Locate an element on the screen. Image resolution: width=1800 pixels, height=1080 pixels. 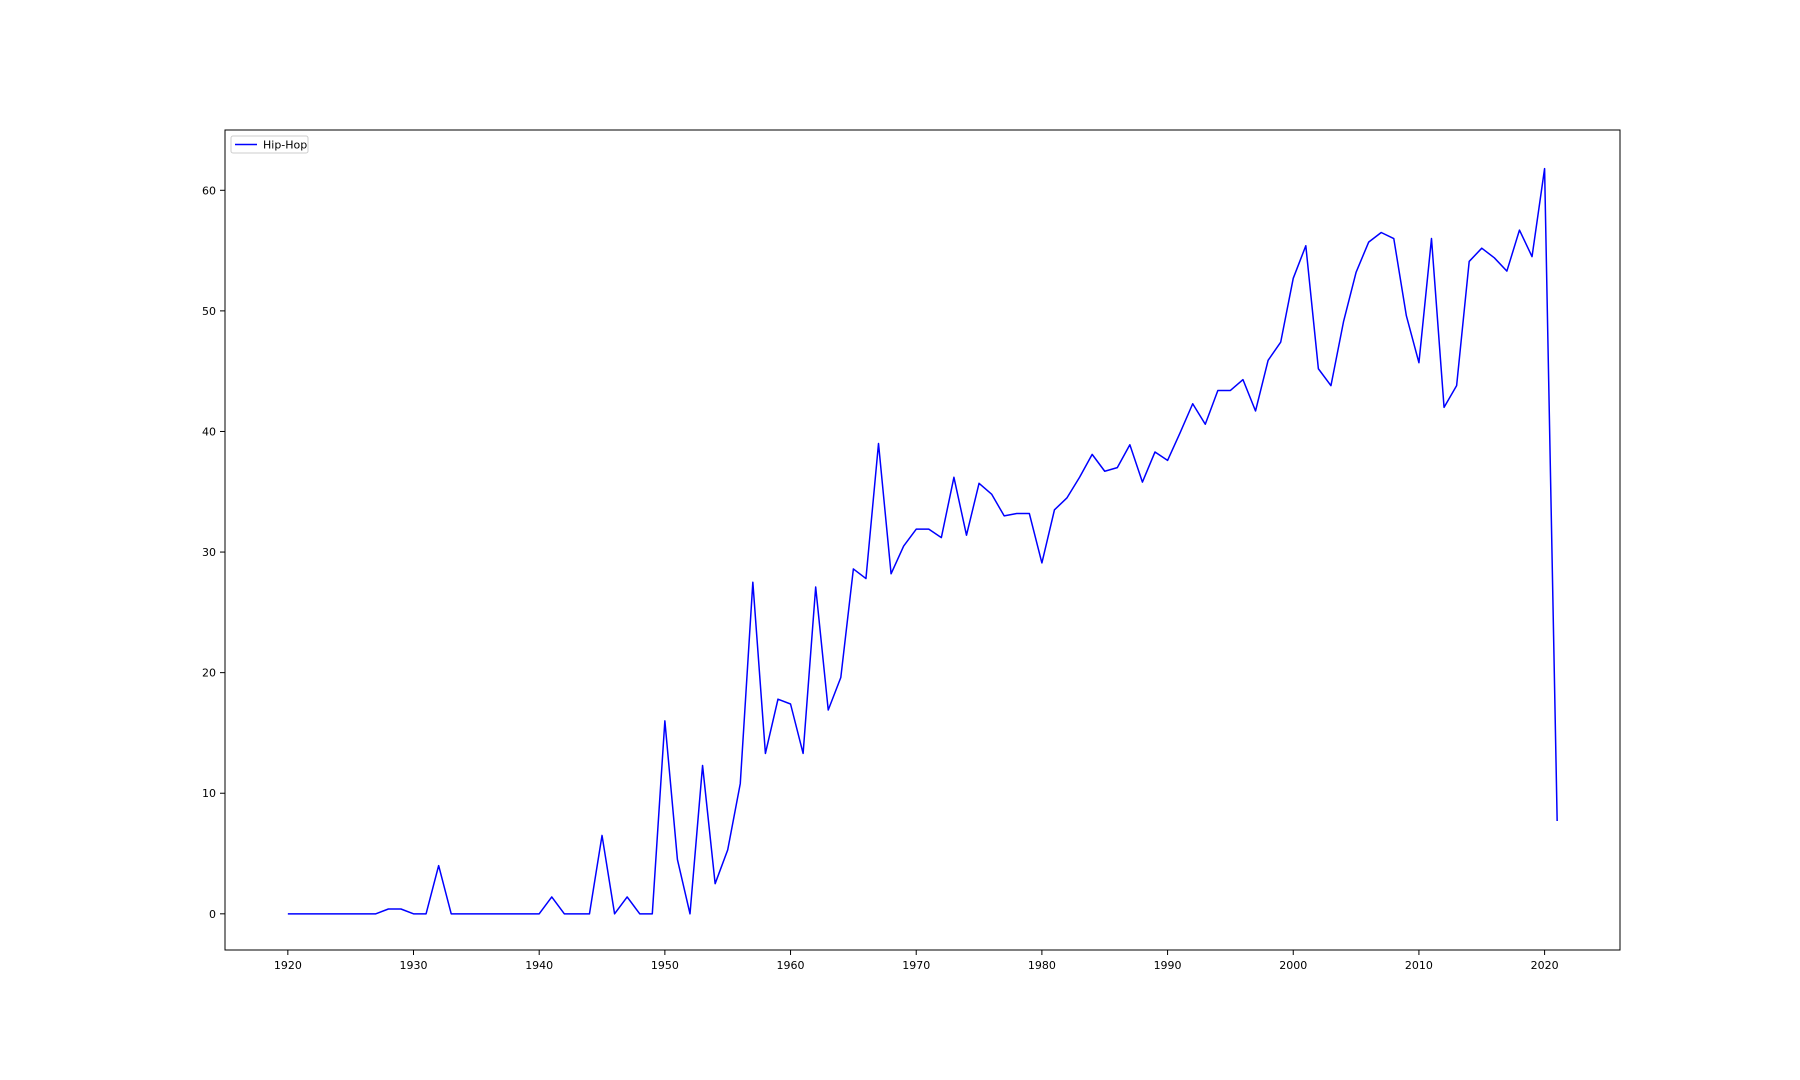
x-tick-label: 1980 is located at coordinates (1042, 965).